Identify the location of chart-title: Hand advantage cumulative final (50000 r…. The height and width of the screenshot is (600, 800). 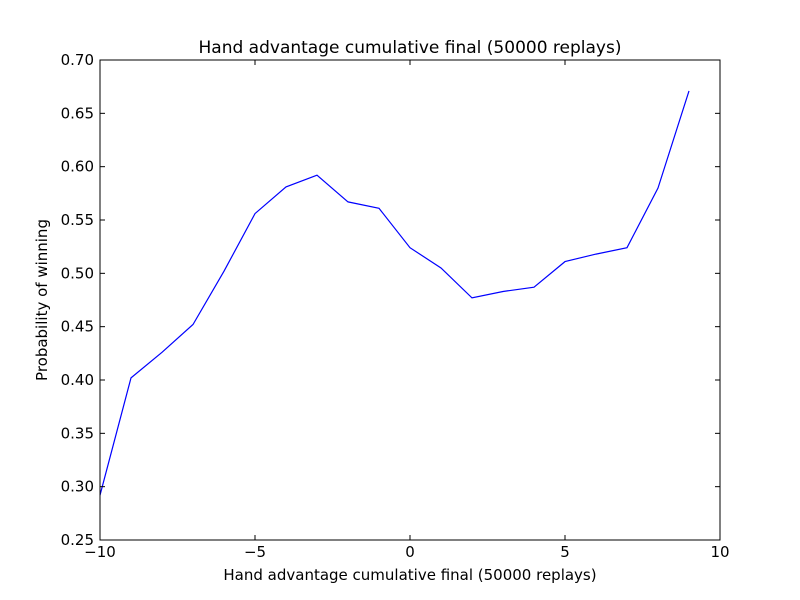
(410, 48).